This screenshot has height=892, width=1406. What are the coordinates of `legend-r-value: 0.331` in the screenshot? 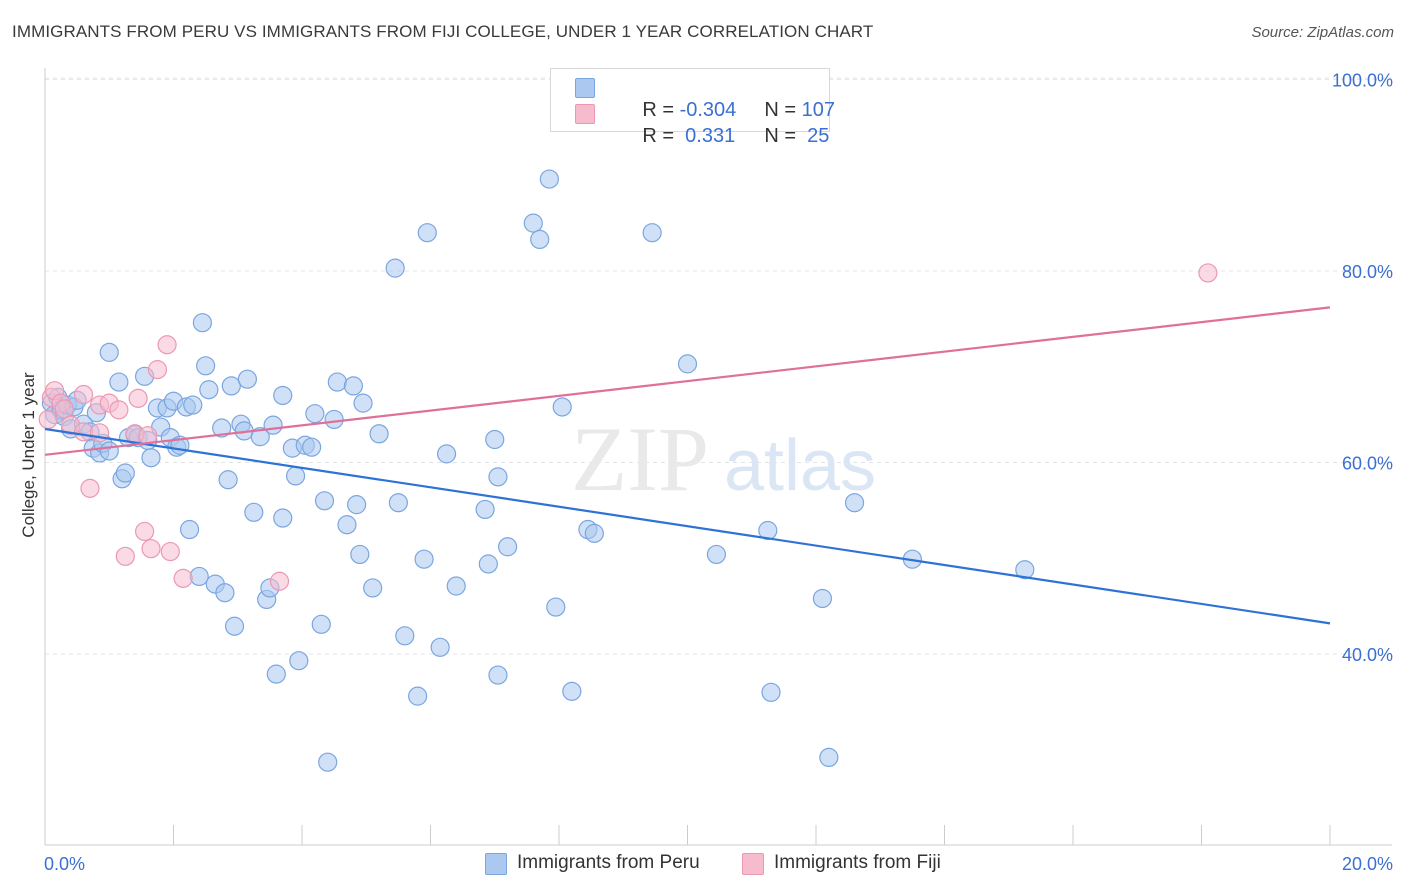 It's located at (707, 136).